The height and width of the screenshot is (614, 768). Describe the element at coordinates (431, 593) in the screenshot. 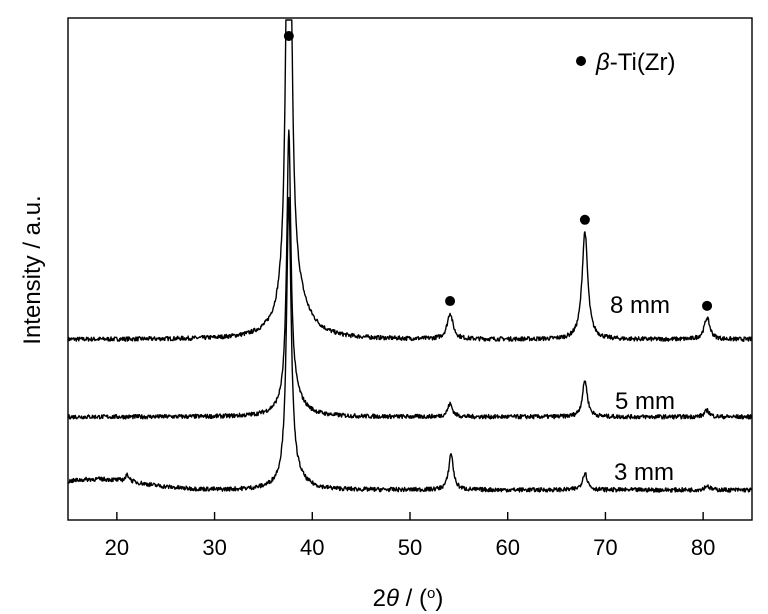

I see `x-axis-title-degree: o` at that location.